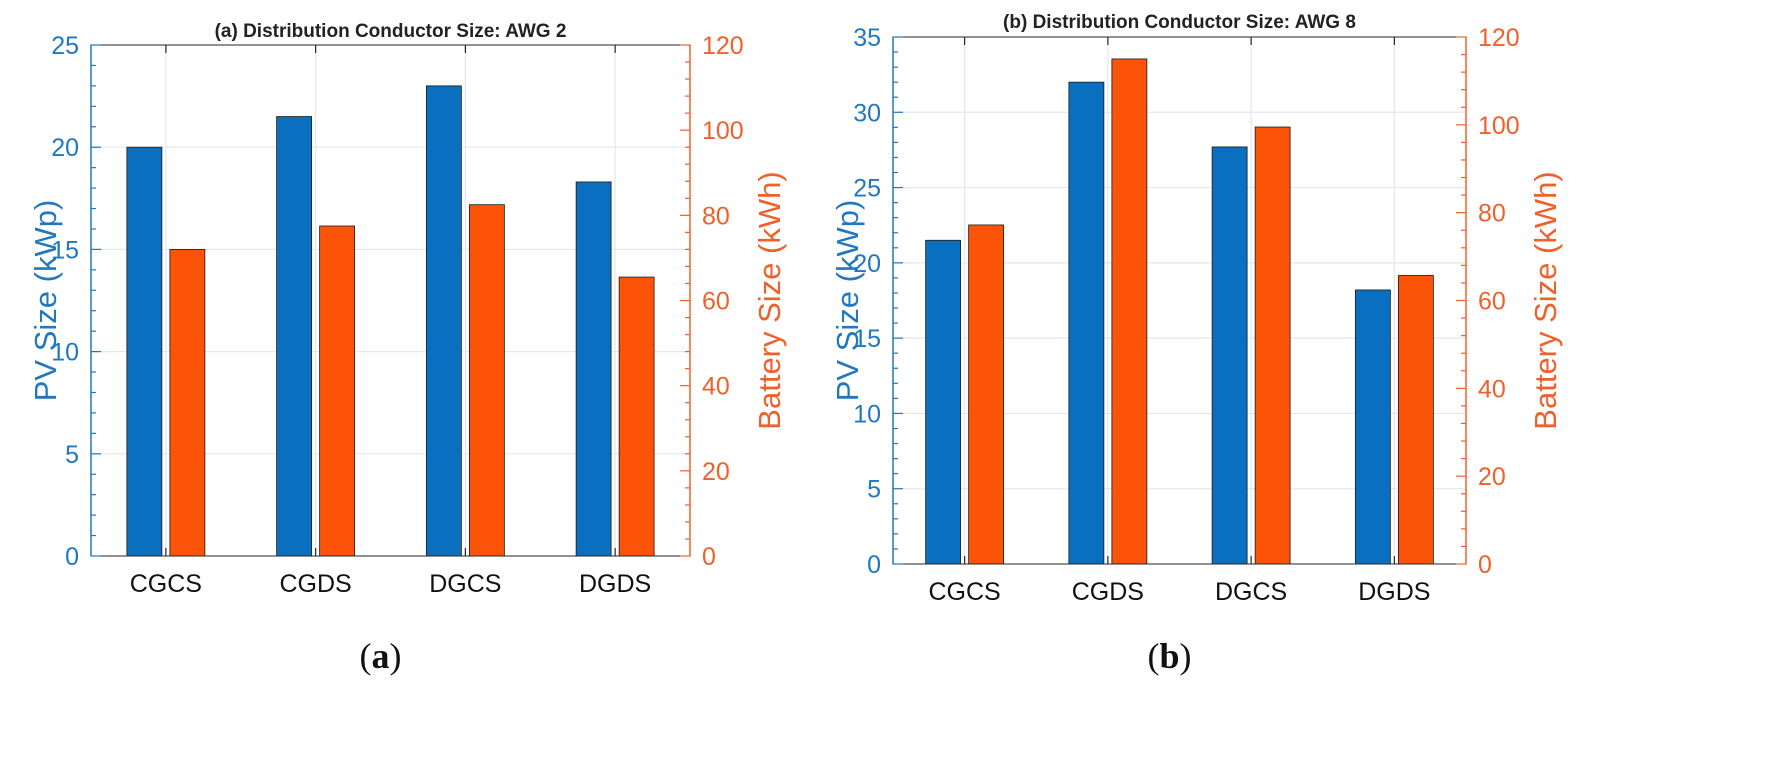 The width and height of the screenshot is (1788, 776). I want to click on caption-letter: a, so click(381, 656).